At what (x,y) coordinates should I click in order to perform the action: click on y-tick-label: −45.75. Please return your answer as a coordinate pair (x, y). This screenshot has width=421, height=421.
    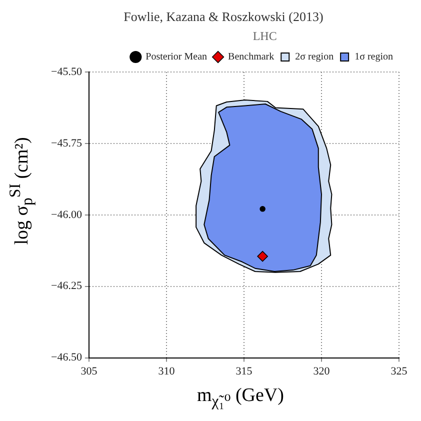
    Looking at the image, I should click on (66, 143).